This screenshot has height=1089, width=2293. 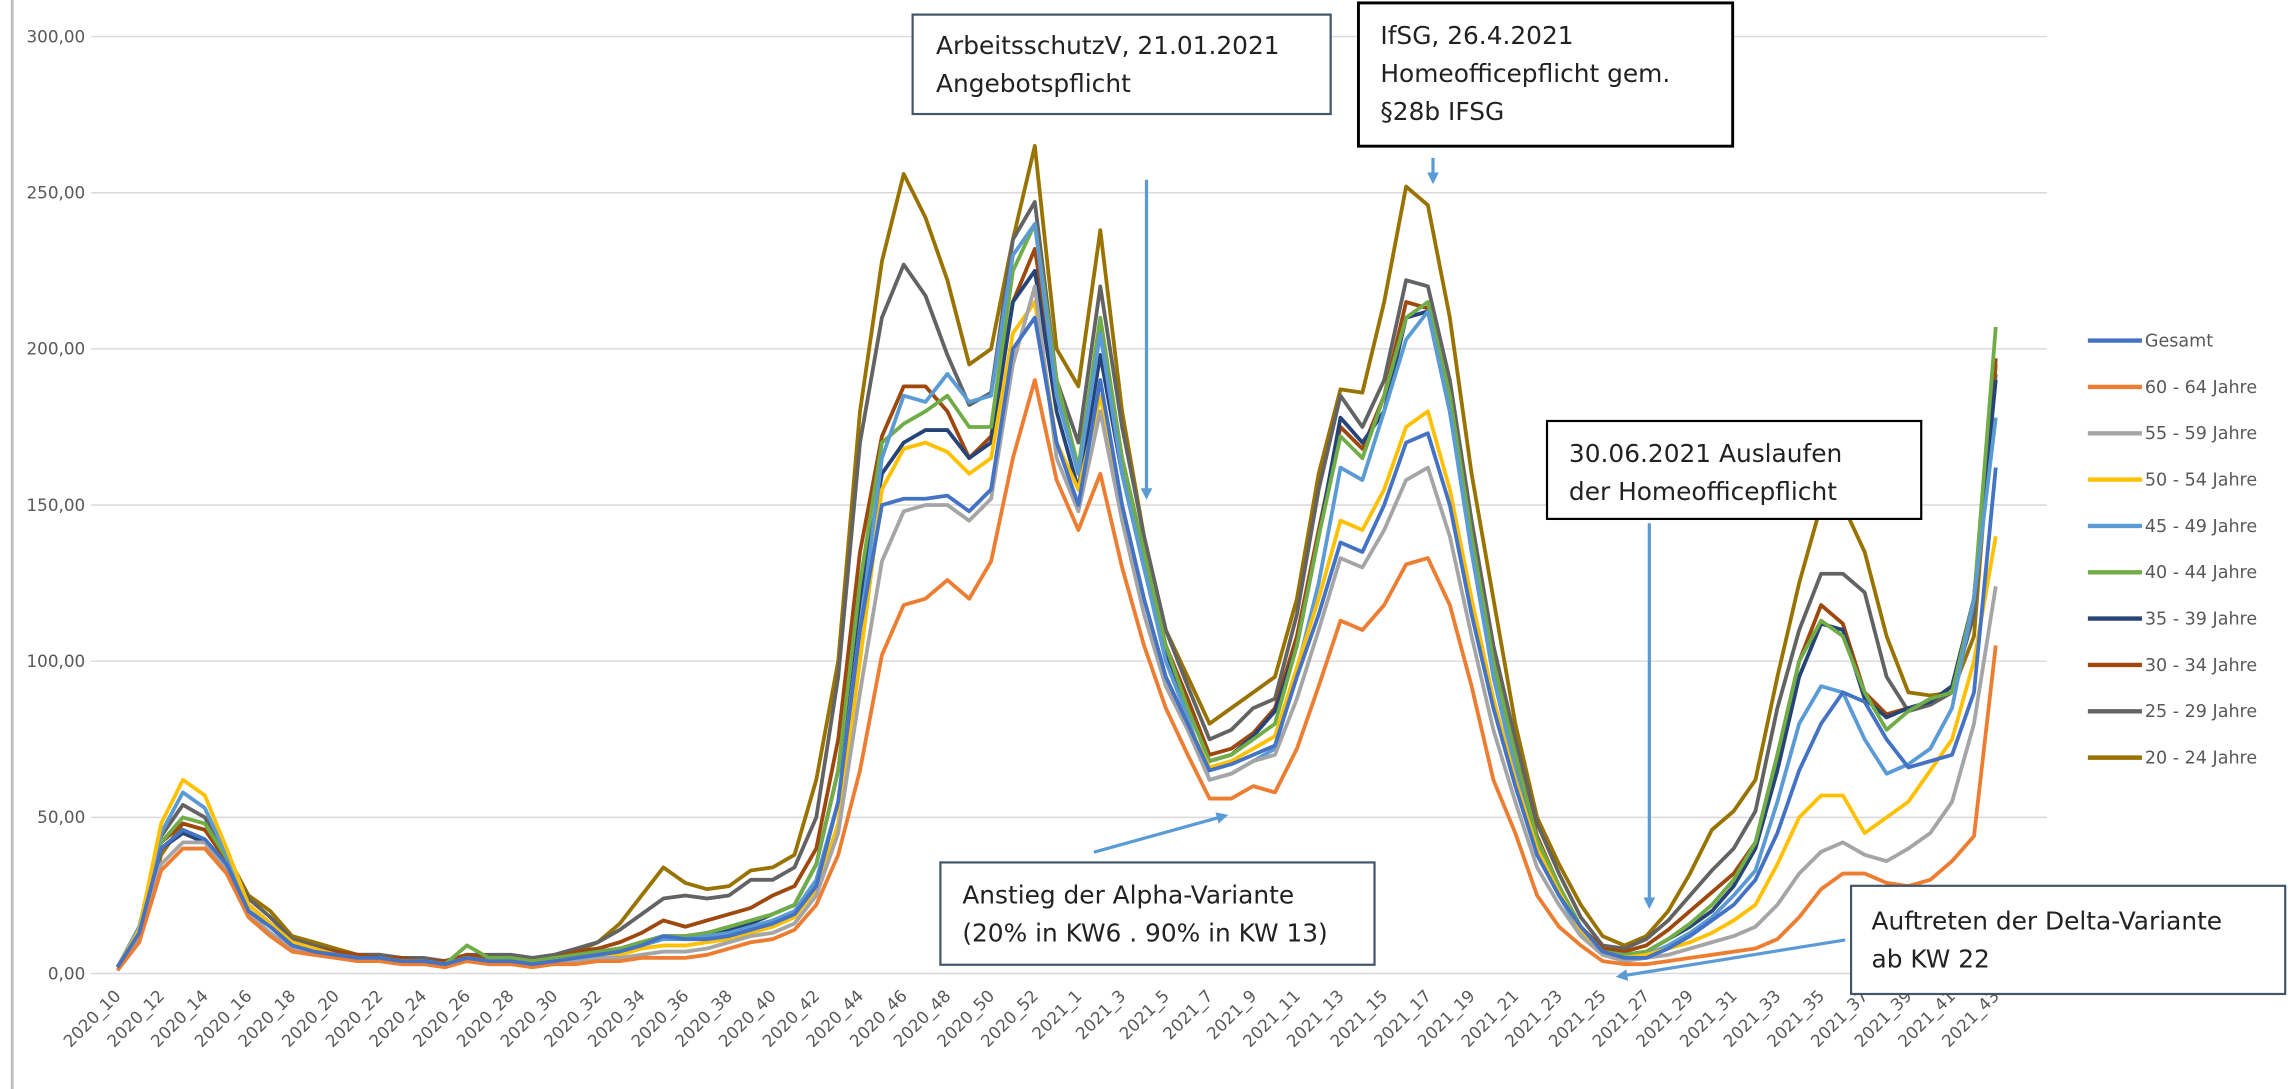 I want to click on legend-label: 40 - 44 Jahre, so click(x=2201, y=573).